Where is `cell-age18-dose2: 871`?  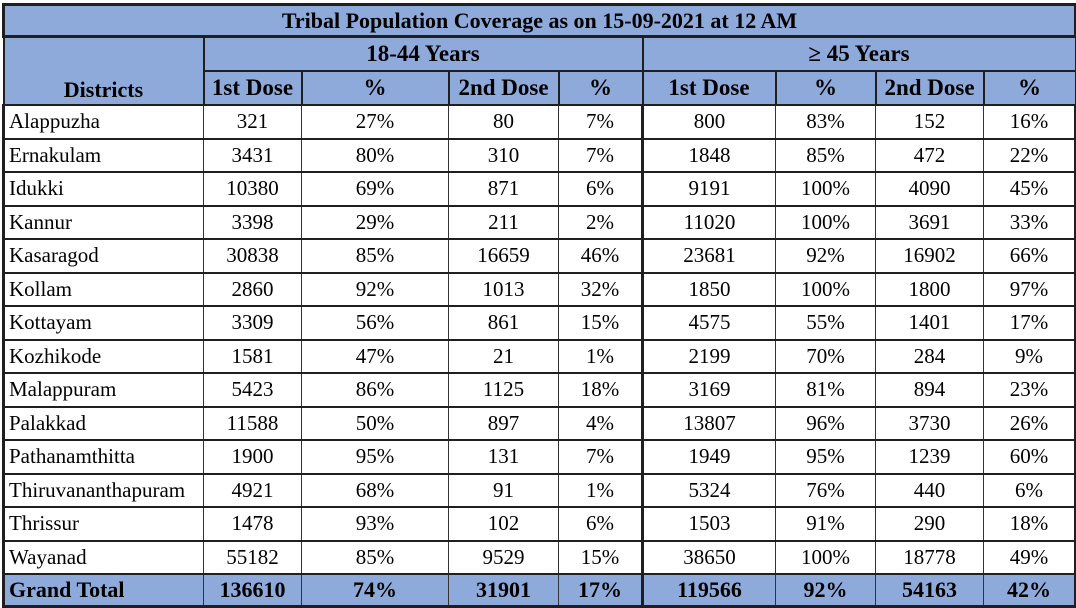 cell-age18-dose2: 871 is located at coordinates (503, 189).